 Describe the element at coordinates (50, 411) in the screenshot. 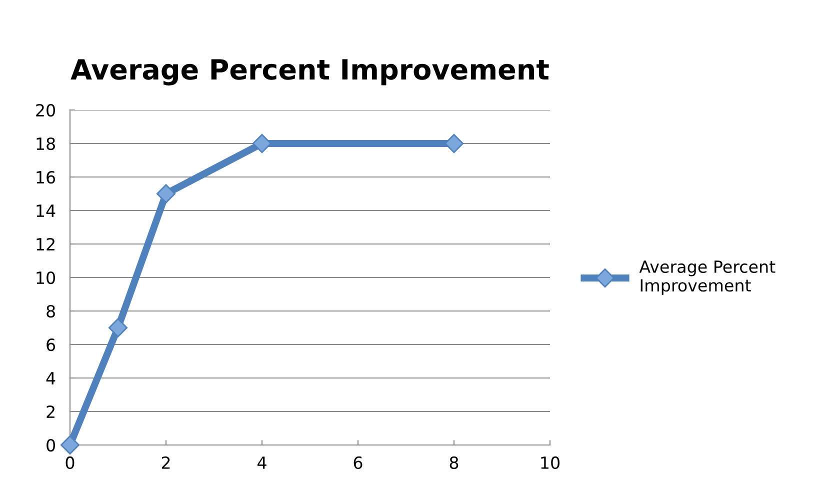

I see `y-tick-label: 2` at that location.